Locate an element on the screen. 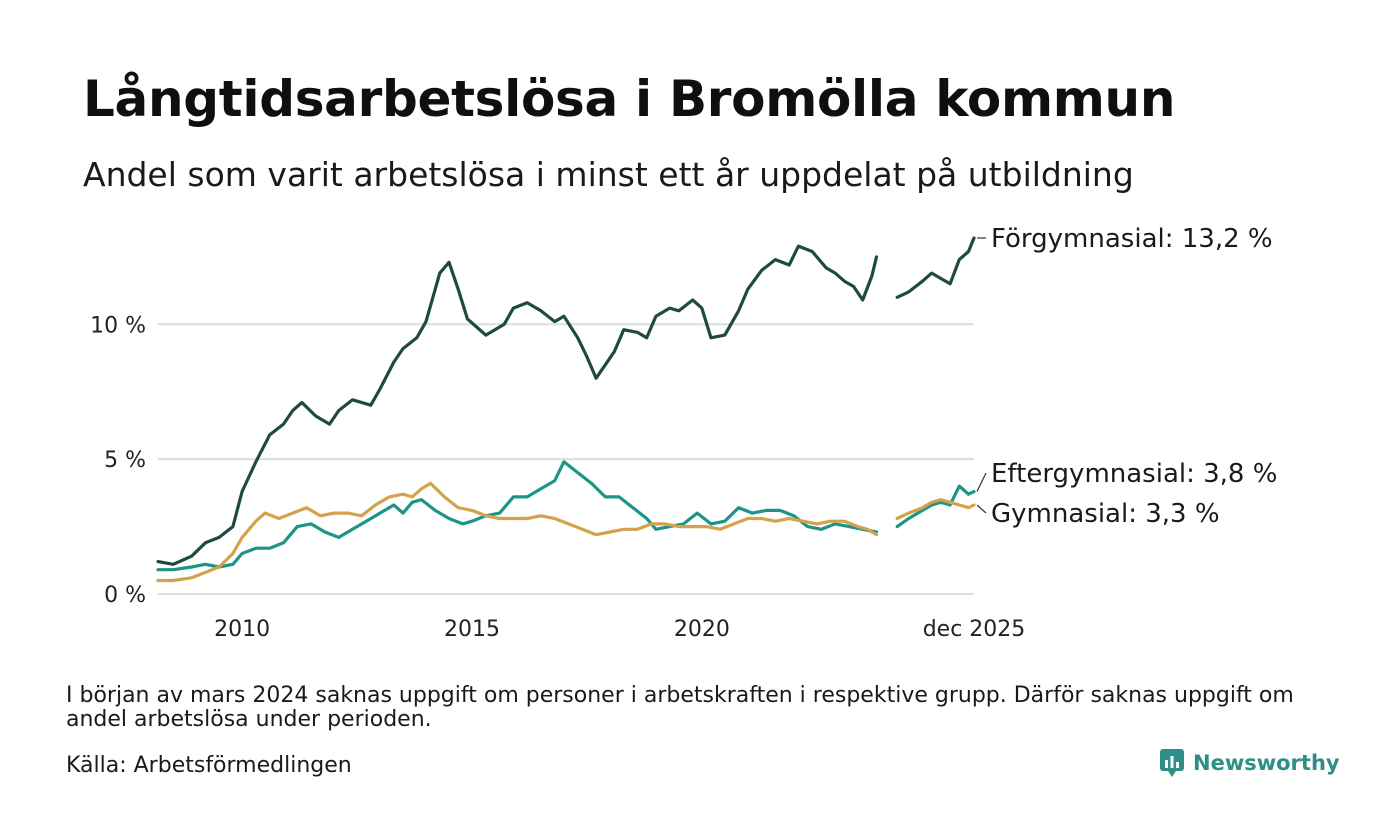 Image resolution: width=1400 pixels, height=840 pixels. x-tick-label: 2010 is located at coordinates (242, 629).